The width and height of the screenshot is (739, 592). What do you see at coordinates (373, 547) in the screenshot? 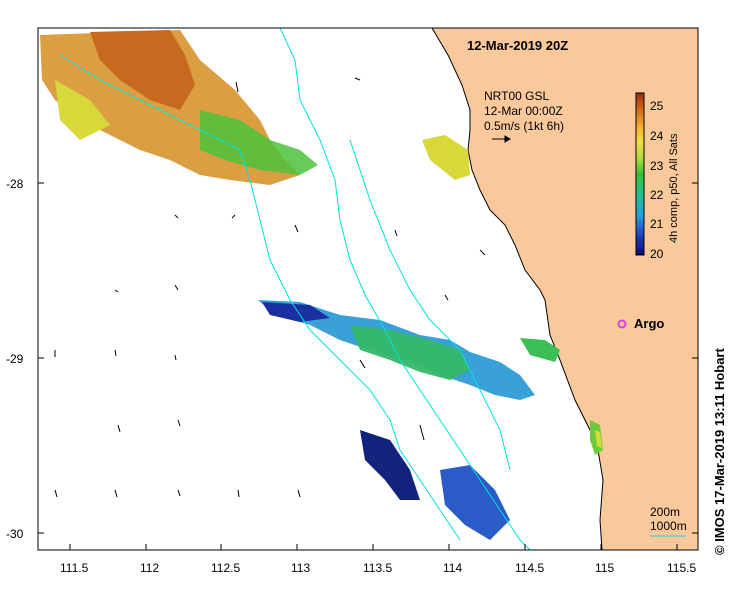
I see `x-axis` at bounding box center [373, 547].